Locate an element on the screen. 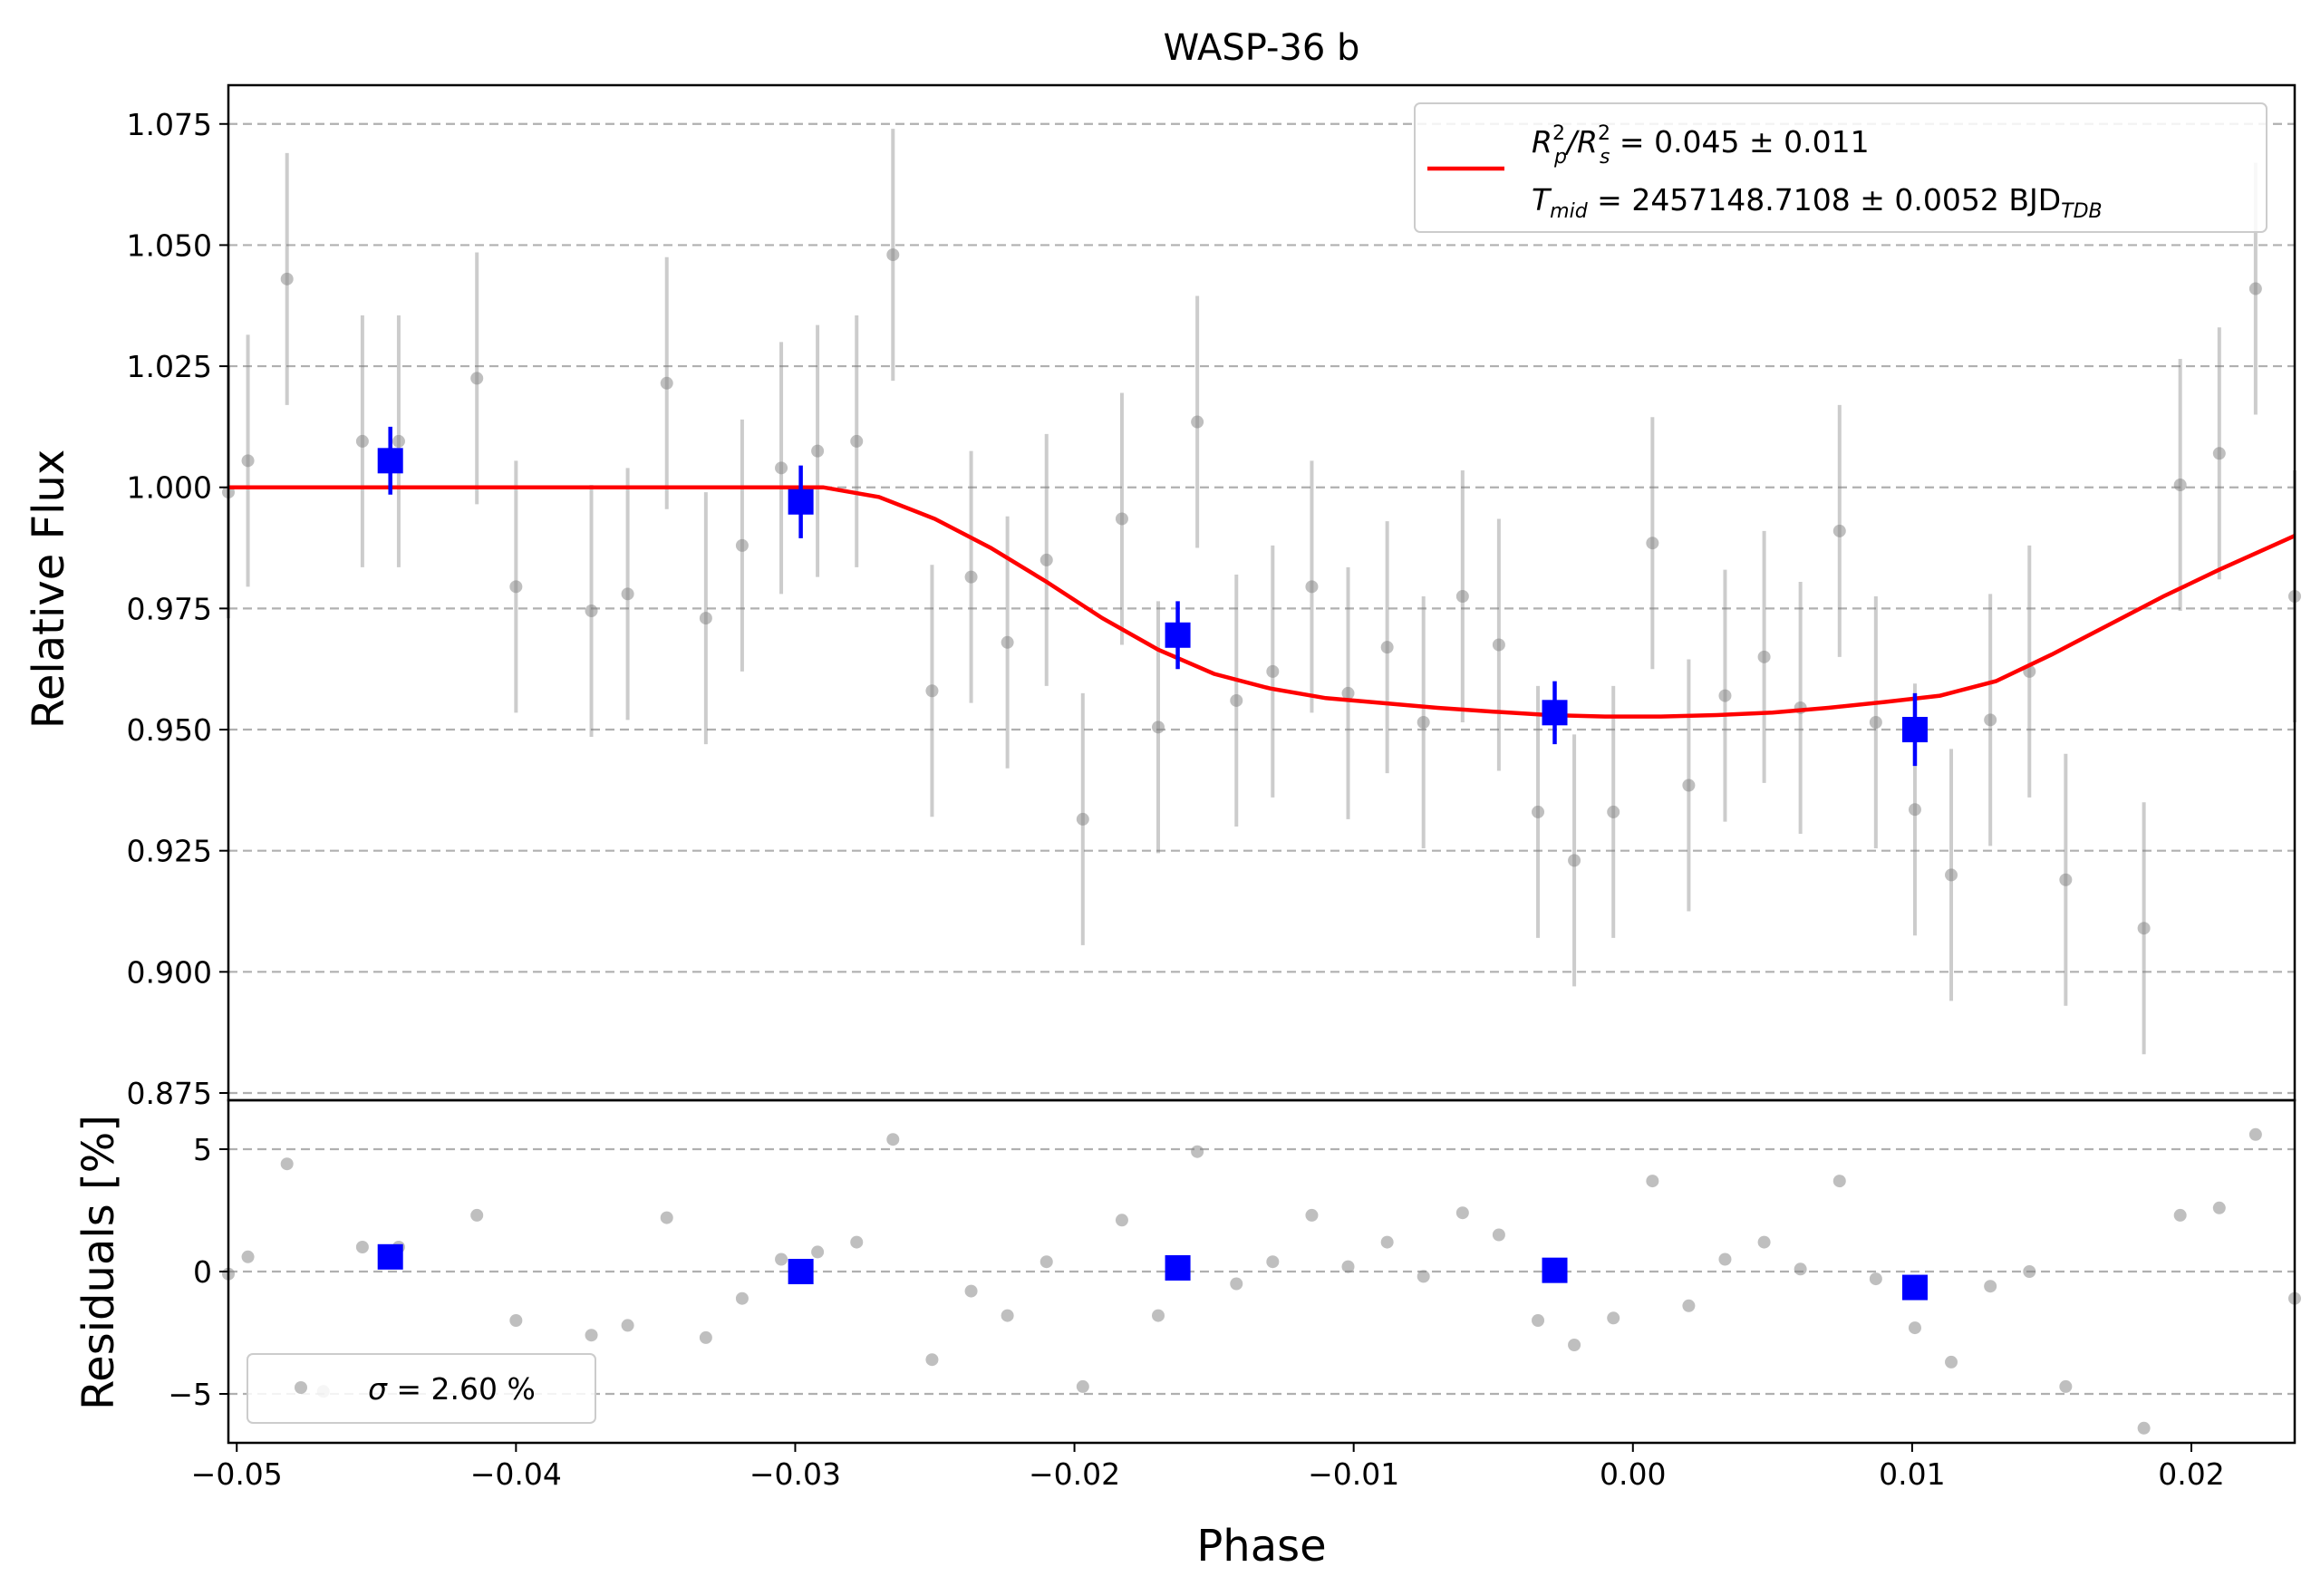 This screenshot has width=2311, height=1596. y-axis-title-top: Relative Flux is located at coordinates (49, 590).